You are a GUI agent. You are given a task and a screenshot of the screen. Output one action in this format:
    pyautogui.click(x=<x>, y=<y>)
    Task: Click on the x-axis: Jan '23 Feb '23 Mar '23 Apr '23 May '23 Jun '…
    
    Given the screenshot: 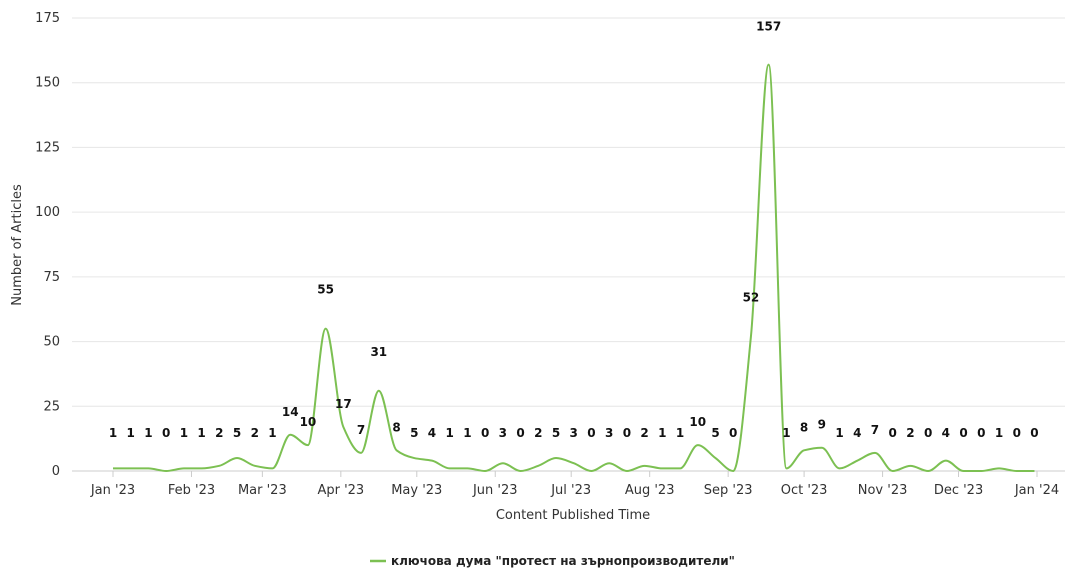 What is the action you would take?
    pyautogui.click(x=574, y=484)
    